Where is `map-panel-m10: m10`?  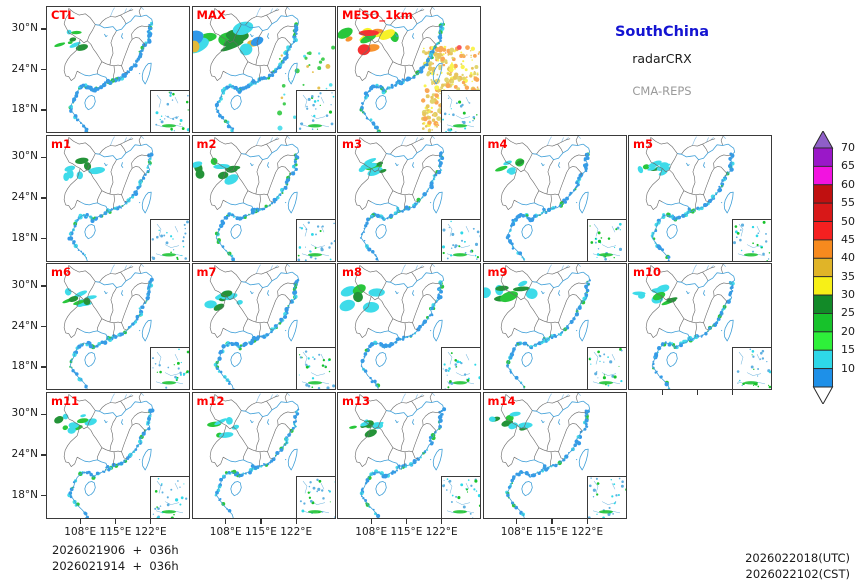
map-panel-m10: m10 is located at coordinates (700, 326).